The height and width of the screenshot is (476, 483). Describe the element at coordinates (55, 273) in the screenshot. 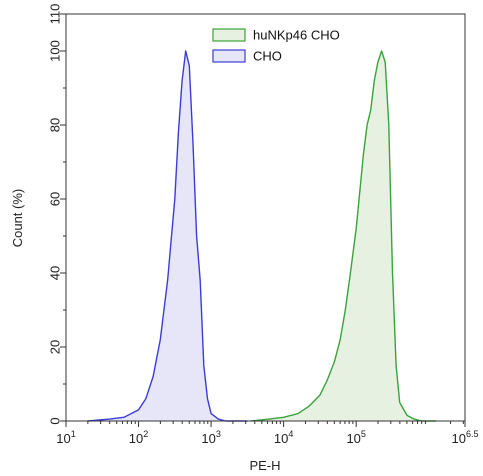

I see `y-tick-label-2: 40` at that location.